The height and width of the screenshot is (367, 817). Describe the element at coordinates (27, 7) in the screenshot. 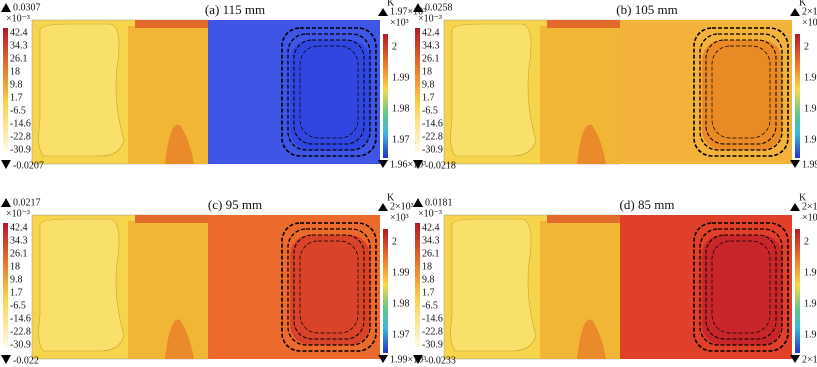

I see `colorbar-max: 0.0307` at that location.